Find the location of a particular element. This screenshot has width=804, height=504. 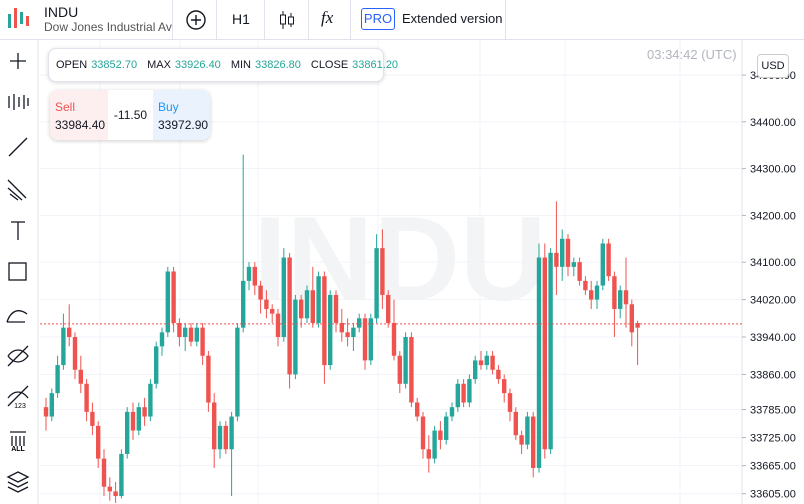

layers-icon is located at coordinates (18, 482).